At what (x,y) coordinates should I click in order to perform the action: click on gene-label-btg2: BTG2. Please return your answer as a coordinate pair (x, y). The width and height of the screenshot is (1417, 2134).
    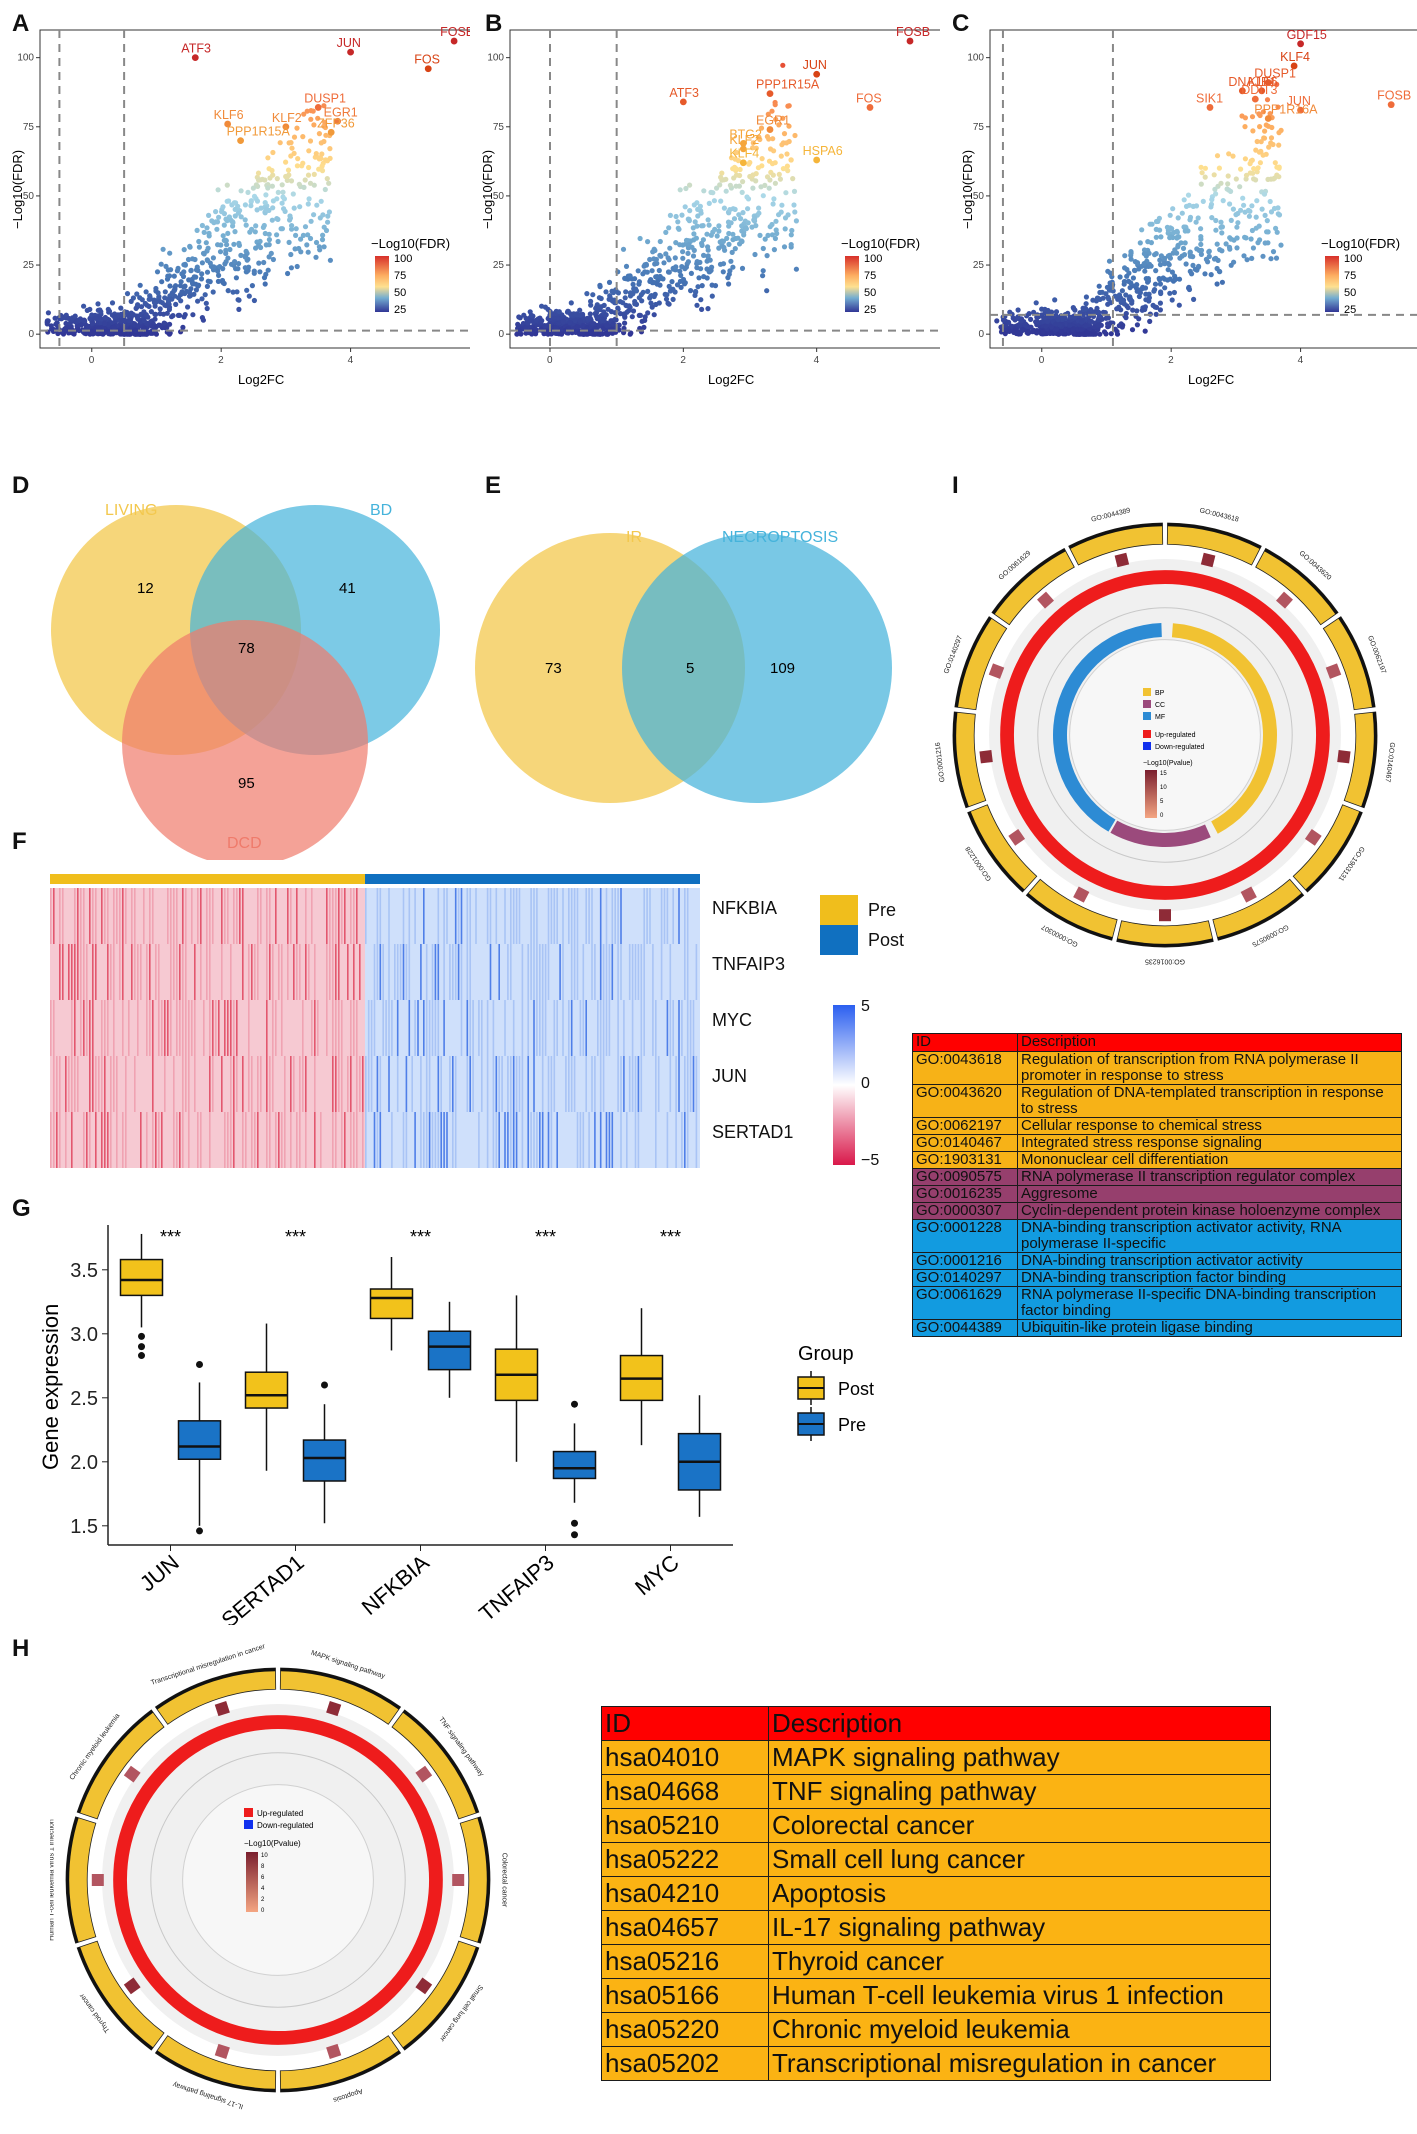
    Looking at the image, I should click on (745, 134).